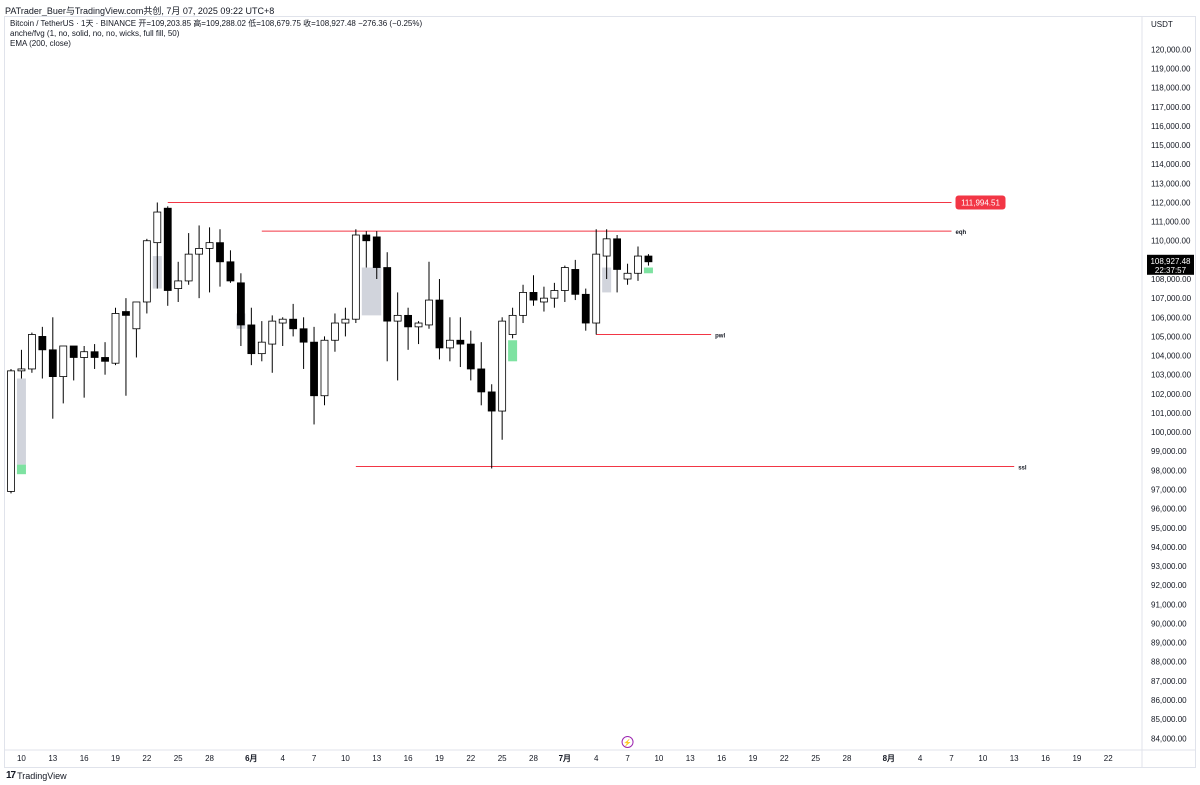 The image size is (1200, 785). Describe the element at coordinates (178, 758) in the screenshot. I see `x-tick-label: 25` at that location.